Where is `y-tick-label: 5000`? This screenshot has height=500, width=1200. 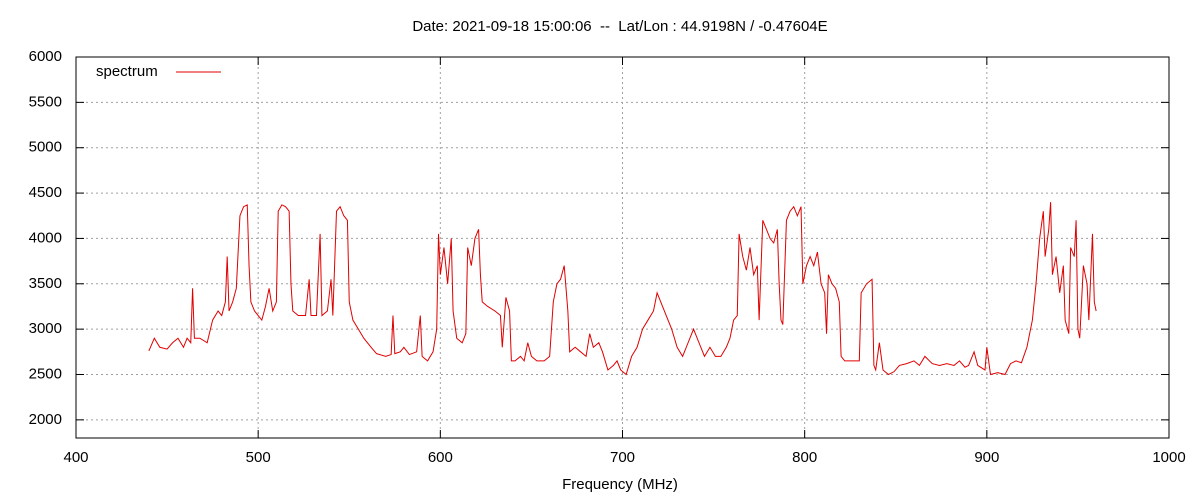
y-tick-label: 5000 is located at coordinates (45, 147).